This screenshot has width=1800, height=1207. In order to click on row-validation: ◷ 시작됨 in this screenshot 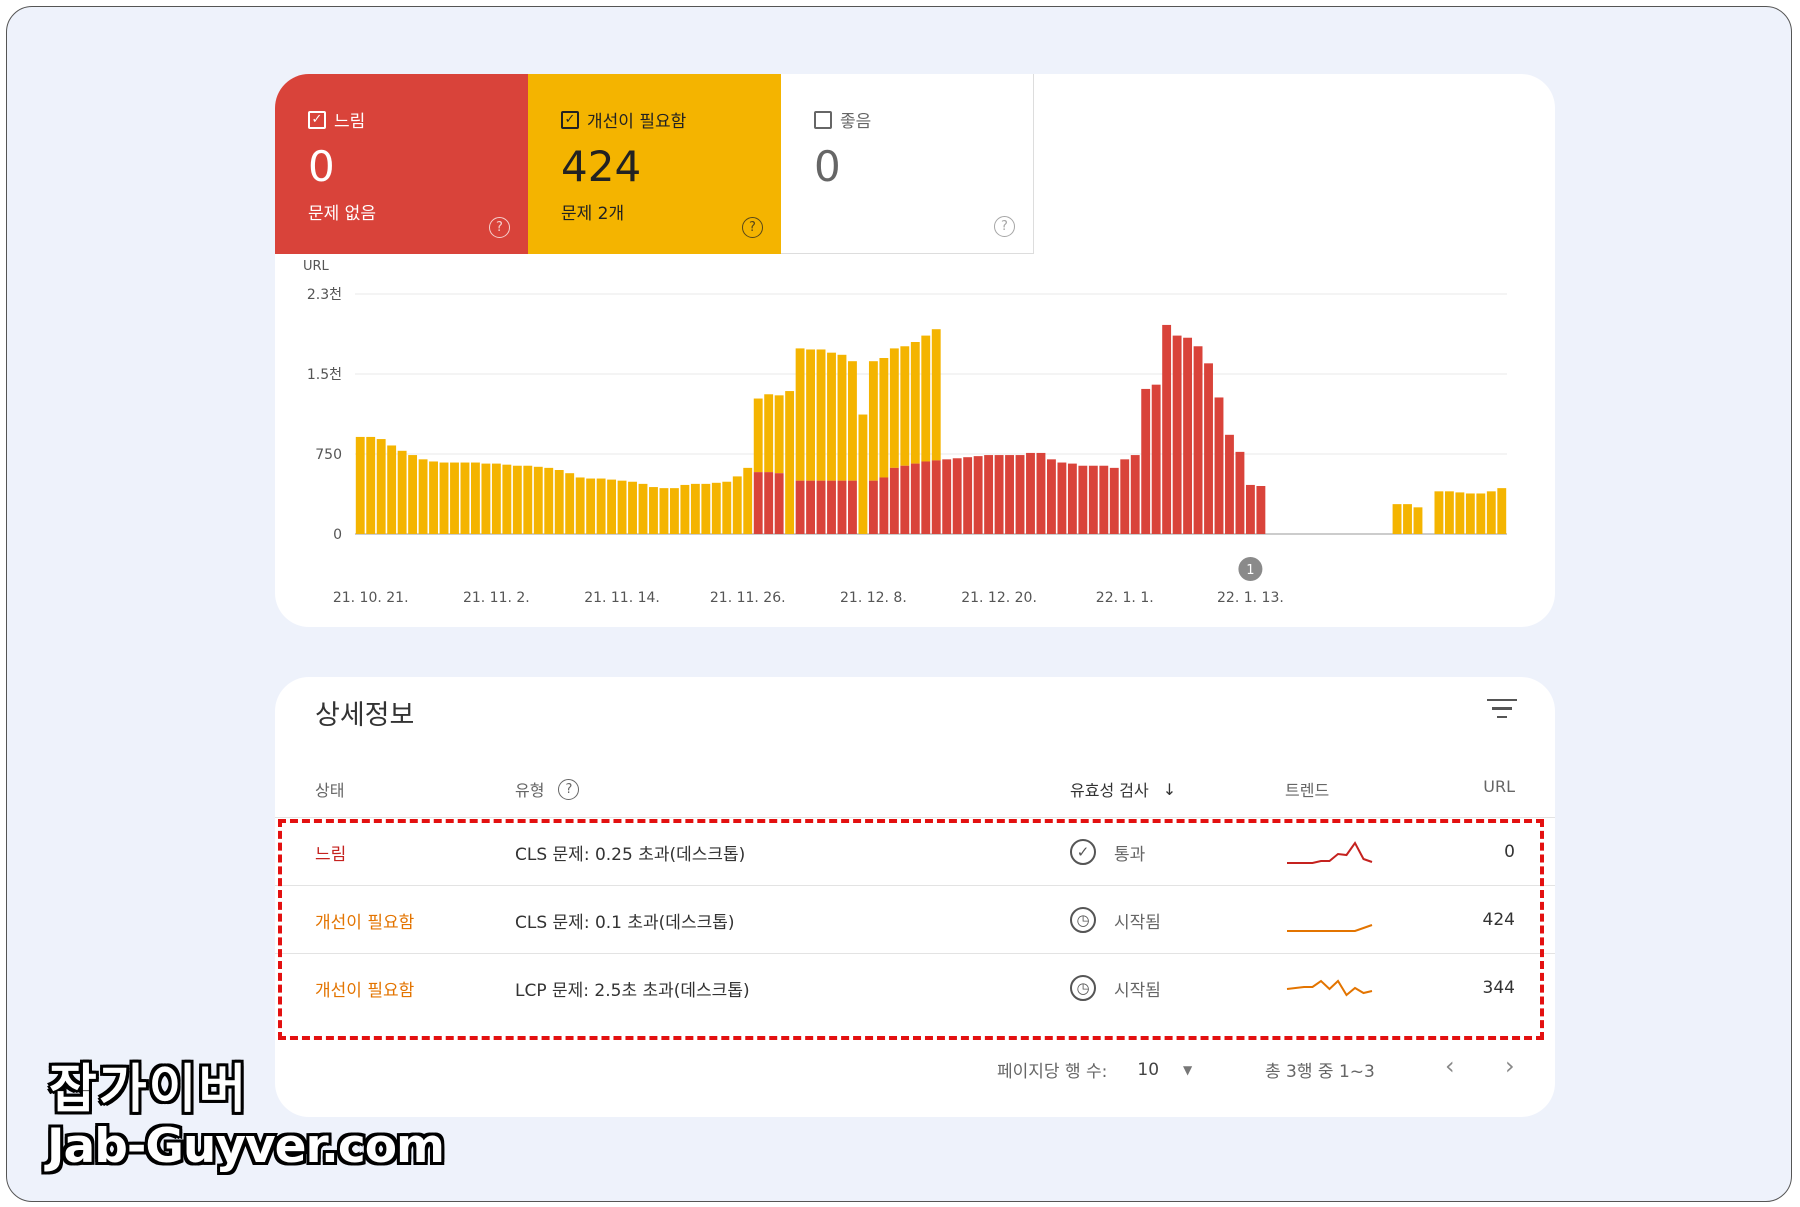, I will do `click(1115, 988)`.